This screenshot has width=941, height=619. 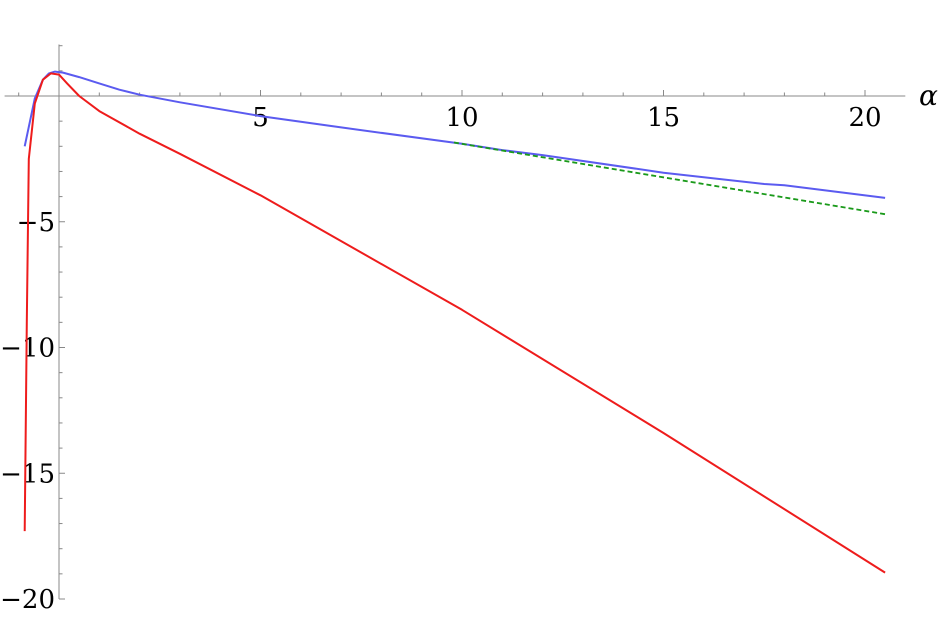 I want to click on series-line-green-dashed, so click(x=669, y=178).